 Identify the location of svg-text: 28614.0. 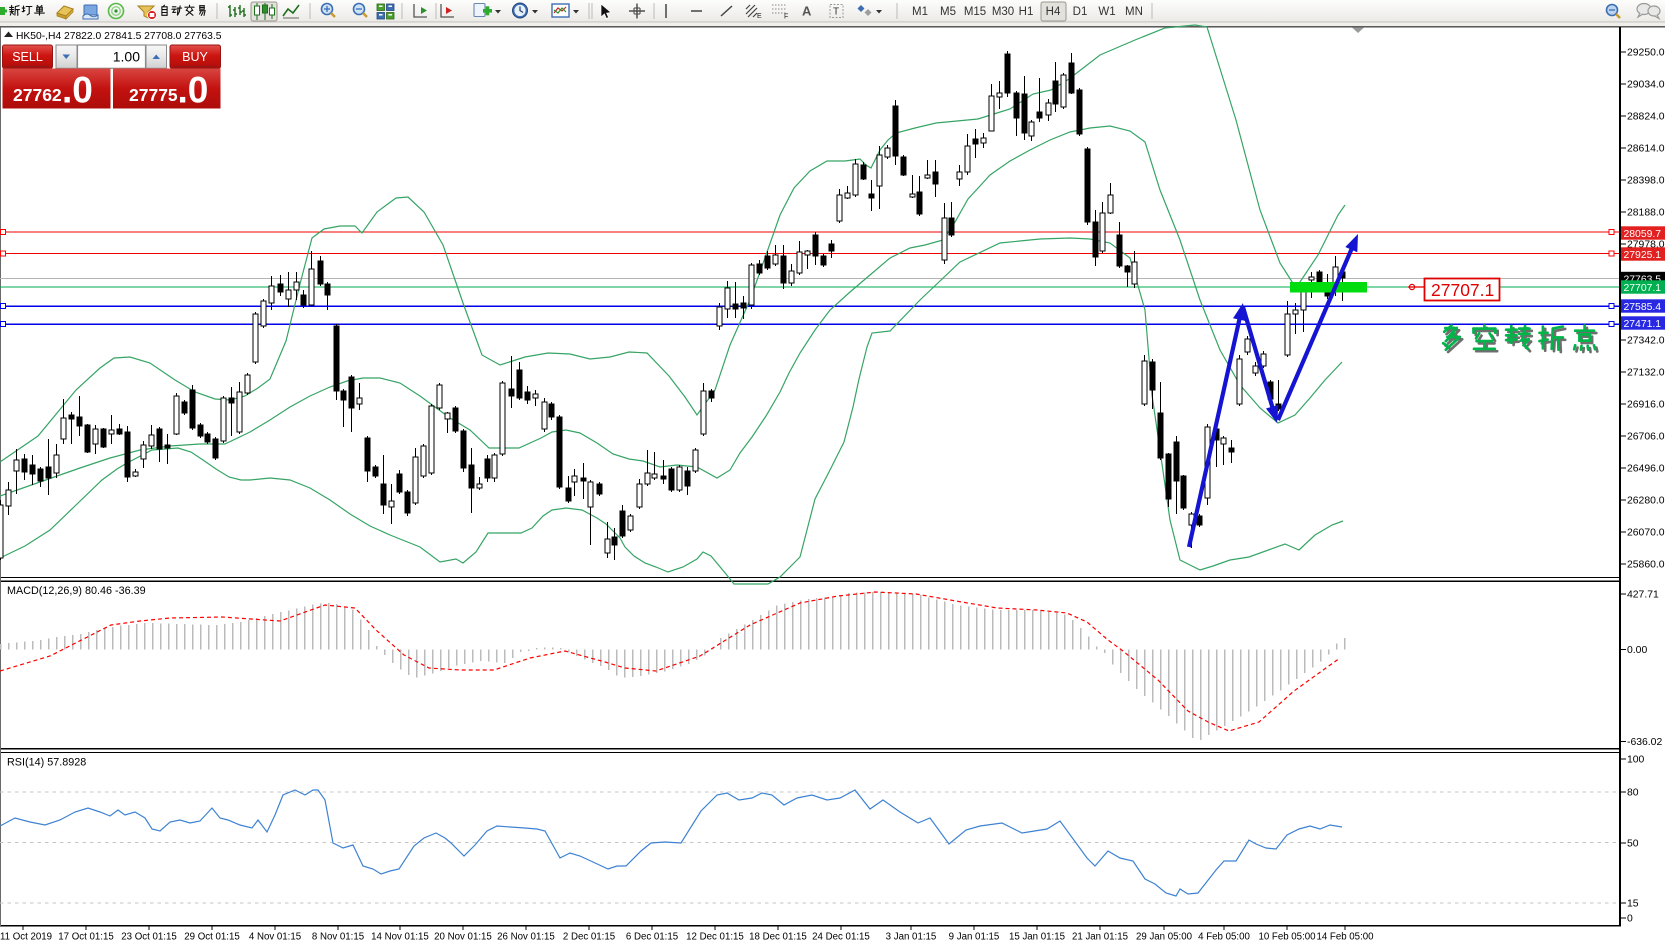
(1646, 149).